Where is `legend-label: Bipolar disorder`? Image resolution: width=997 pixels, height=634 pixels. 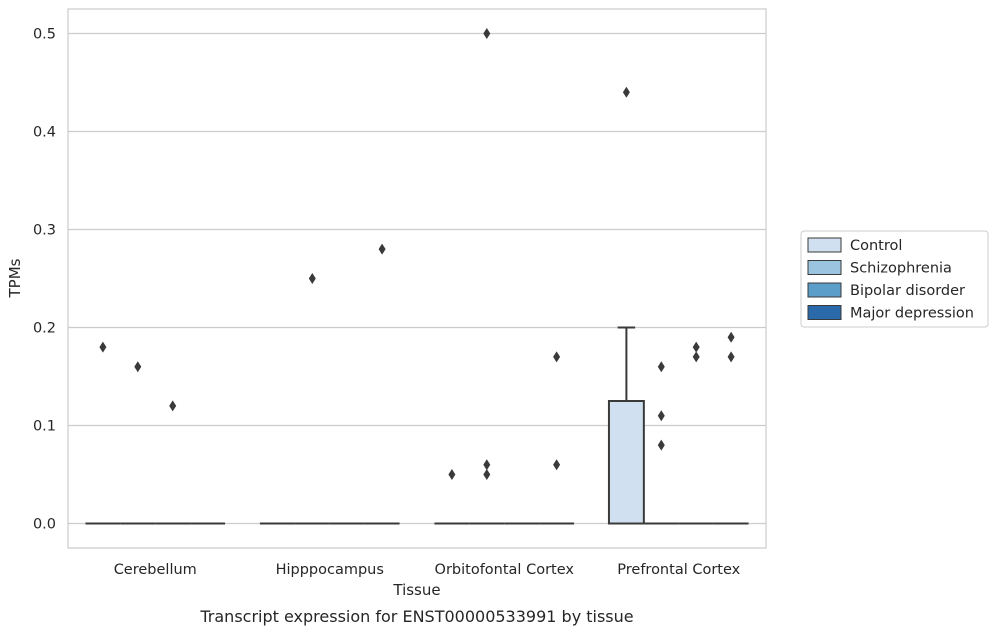 legend-label: Bipolar disorder is located at coordinates (907, 291).